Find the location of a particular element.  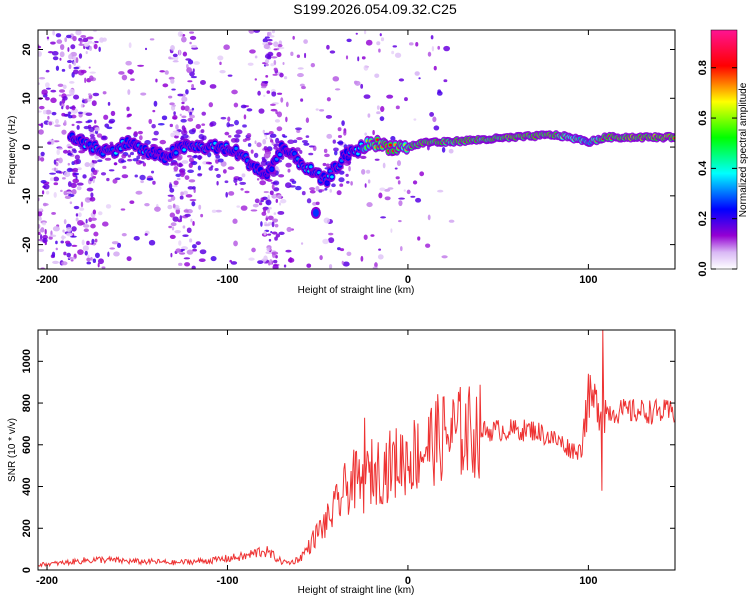

snr-y-tick-label: 600 is located at coordinates (27, 445).